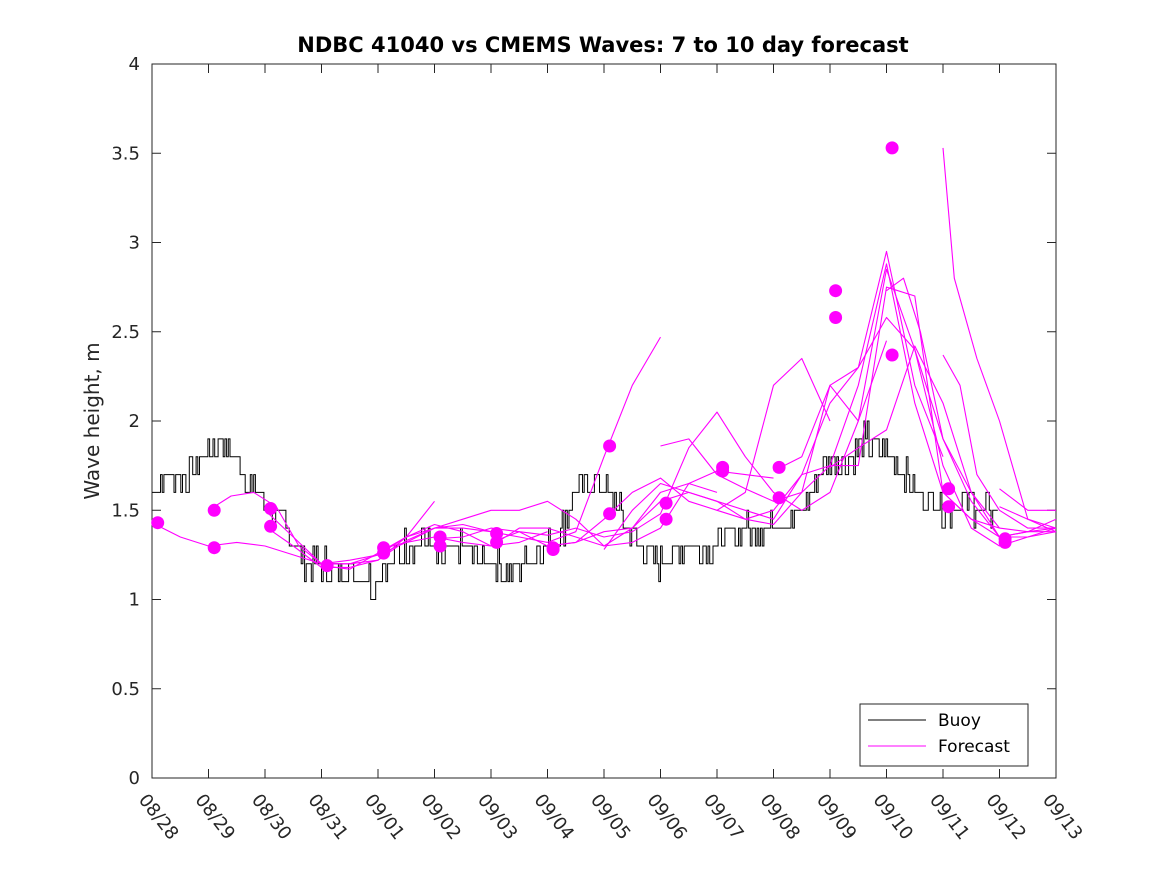  Describe the element at coordinates (959, 721) in the screenshot. I see `legend-buoy-label: Buoy` at that location.